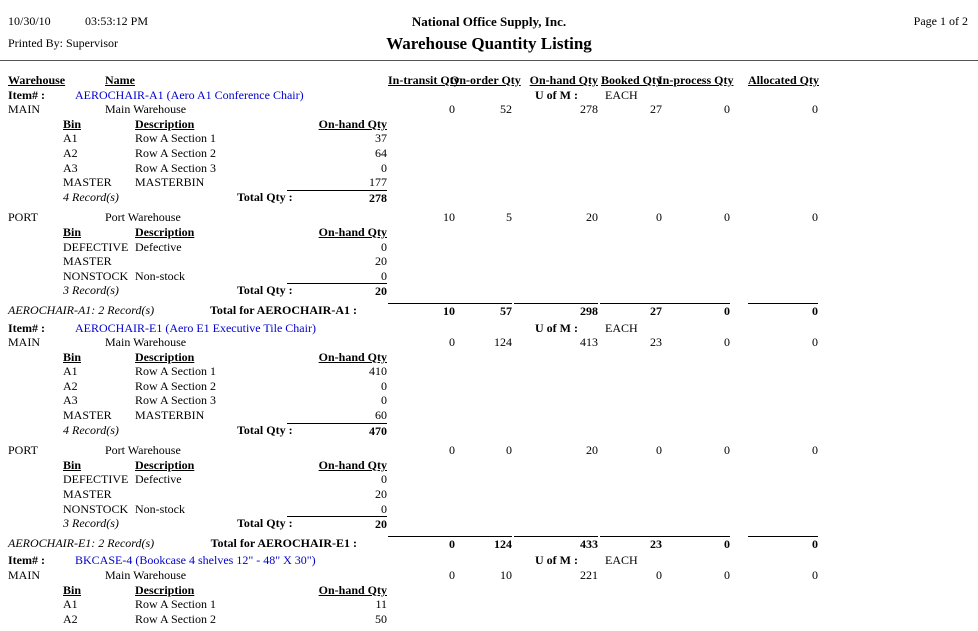 Image resolution: width=978 pixels, height=631 pixels. Describe the element at coordinates (176, 400) in the screenshot. I see `bin-description: Row A Section 3` at that location.